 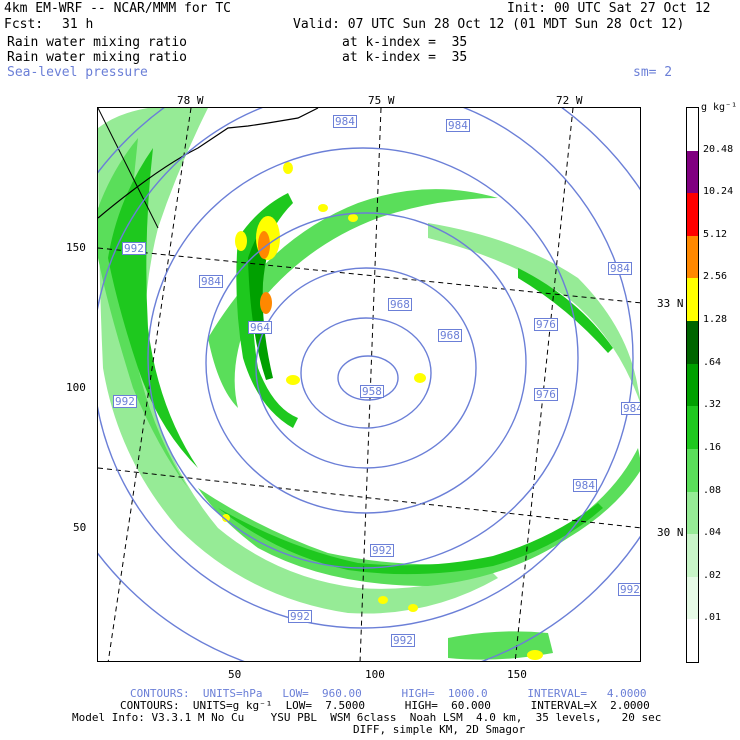 I want to click on lat-label-30n: 30 N, so click(x=670, y=532).